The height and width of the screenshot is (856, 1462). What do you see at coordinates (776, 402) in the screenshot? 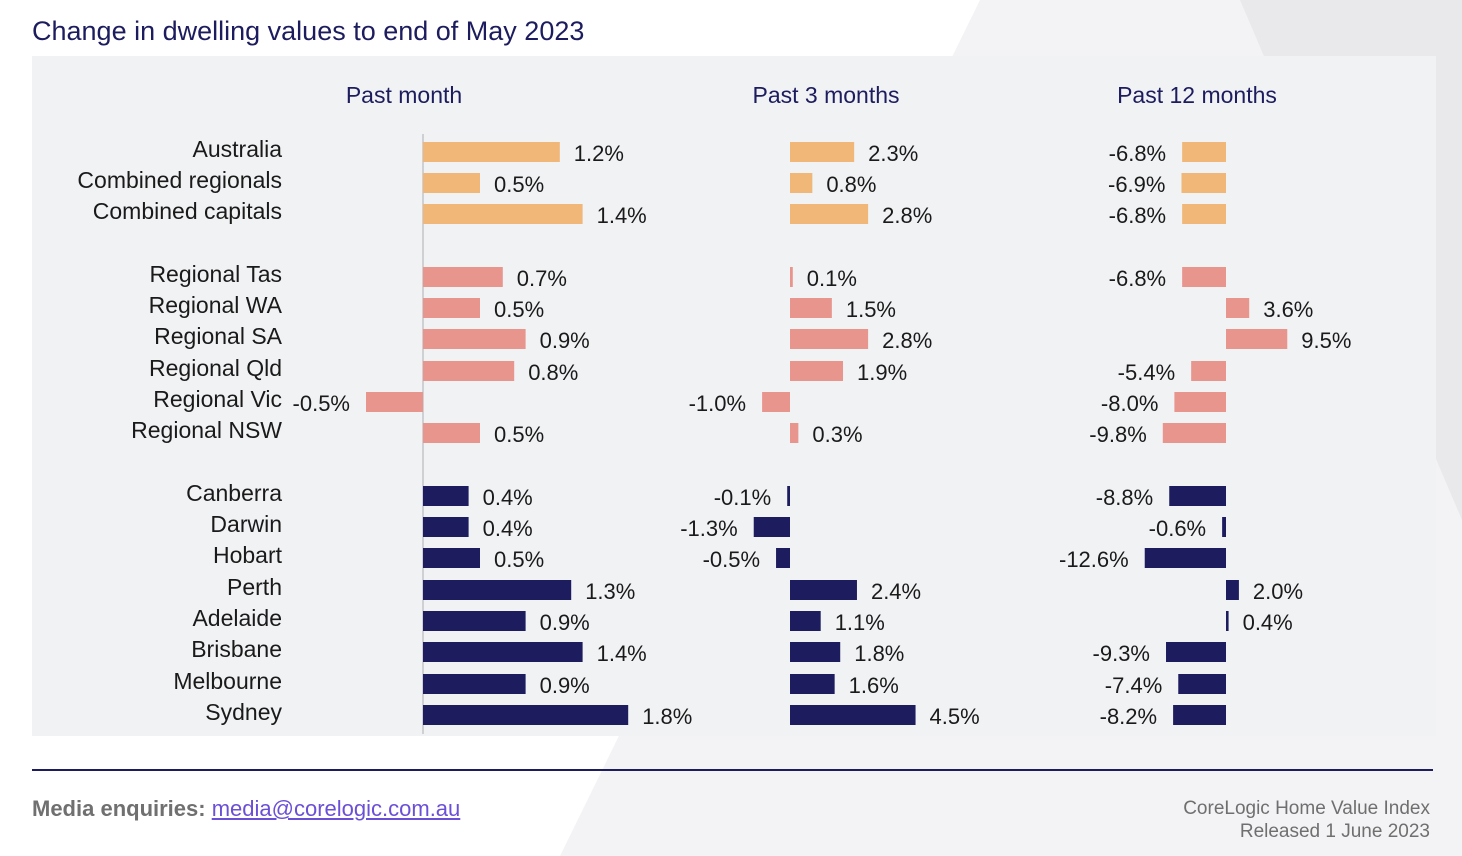
I see `bar-past-3-months-regional-vic` at bounding box center [776, 402].